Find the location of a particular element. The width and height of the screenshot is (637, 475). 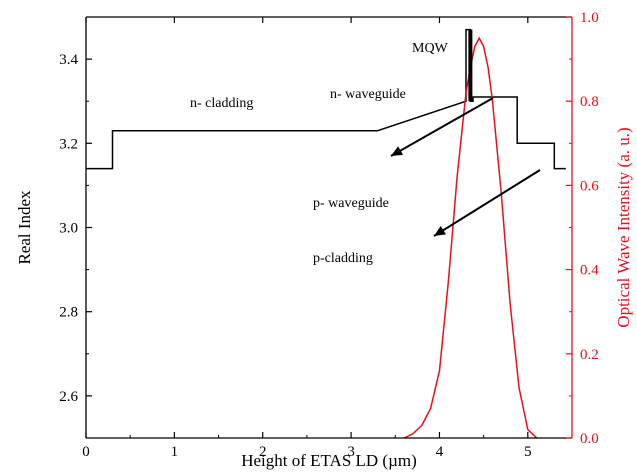

x-tick-label: 5 is located at coordinates (528, 452).